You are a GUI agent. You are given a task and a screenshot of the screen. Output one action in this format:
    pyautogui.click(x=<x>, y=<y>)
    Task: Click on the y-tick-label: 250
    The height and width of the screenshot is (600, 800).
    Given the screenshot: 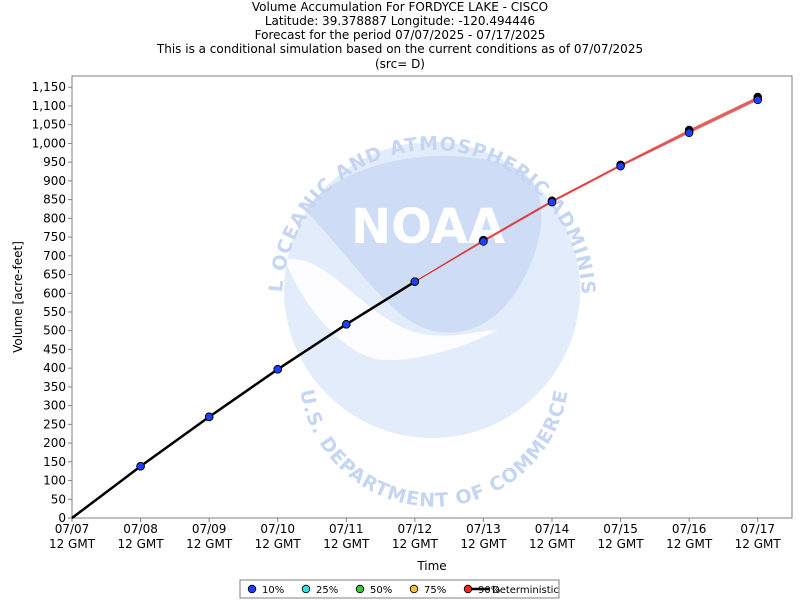 What is the action you would take?
    pyautogui.click(x=54, y=424)
    